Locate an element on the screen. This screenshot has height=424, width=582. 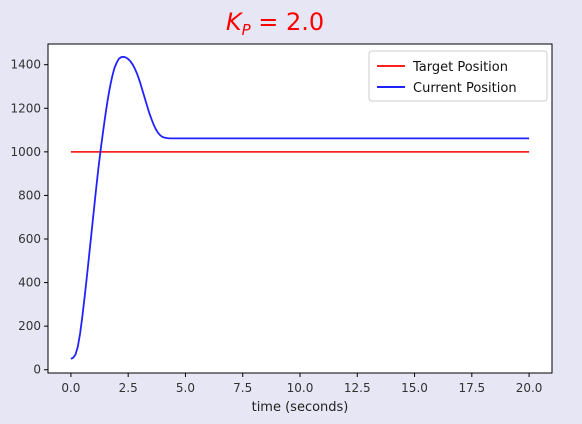
y-tick-label: 1400 is located at coordinates (25, 65).